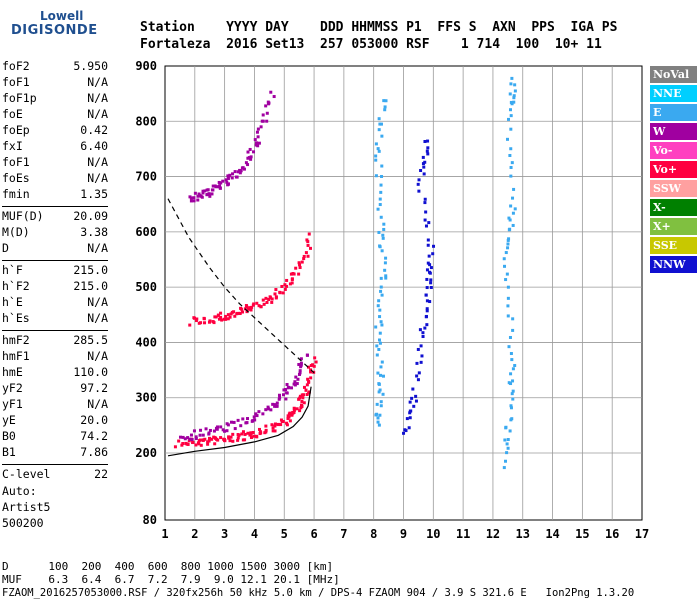 The image size is (700, 600). What do you see at coordinates (12, 388) in the screenshot?
I see `param-name: yF2` at bounding box center [12, 388].